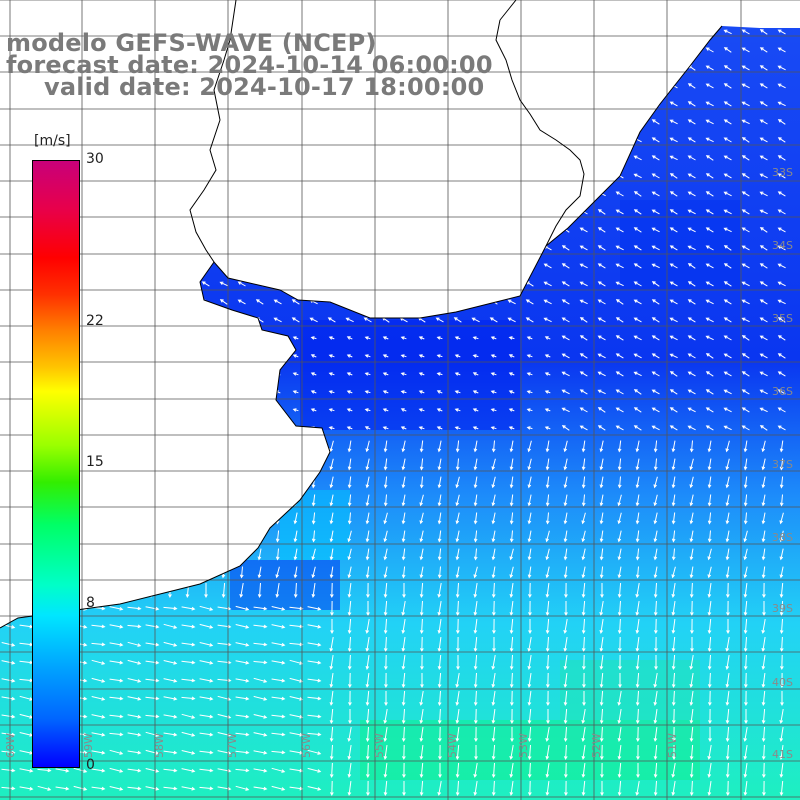  I want to click on latitude-label: 39S, so click(782, 608).